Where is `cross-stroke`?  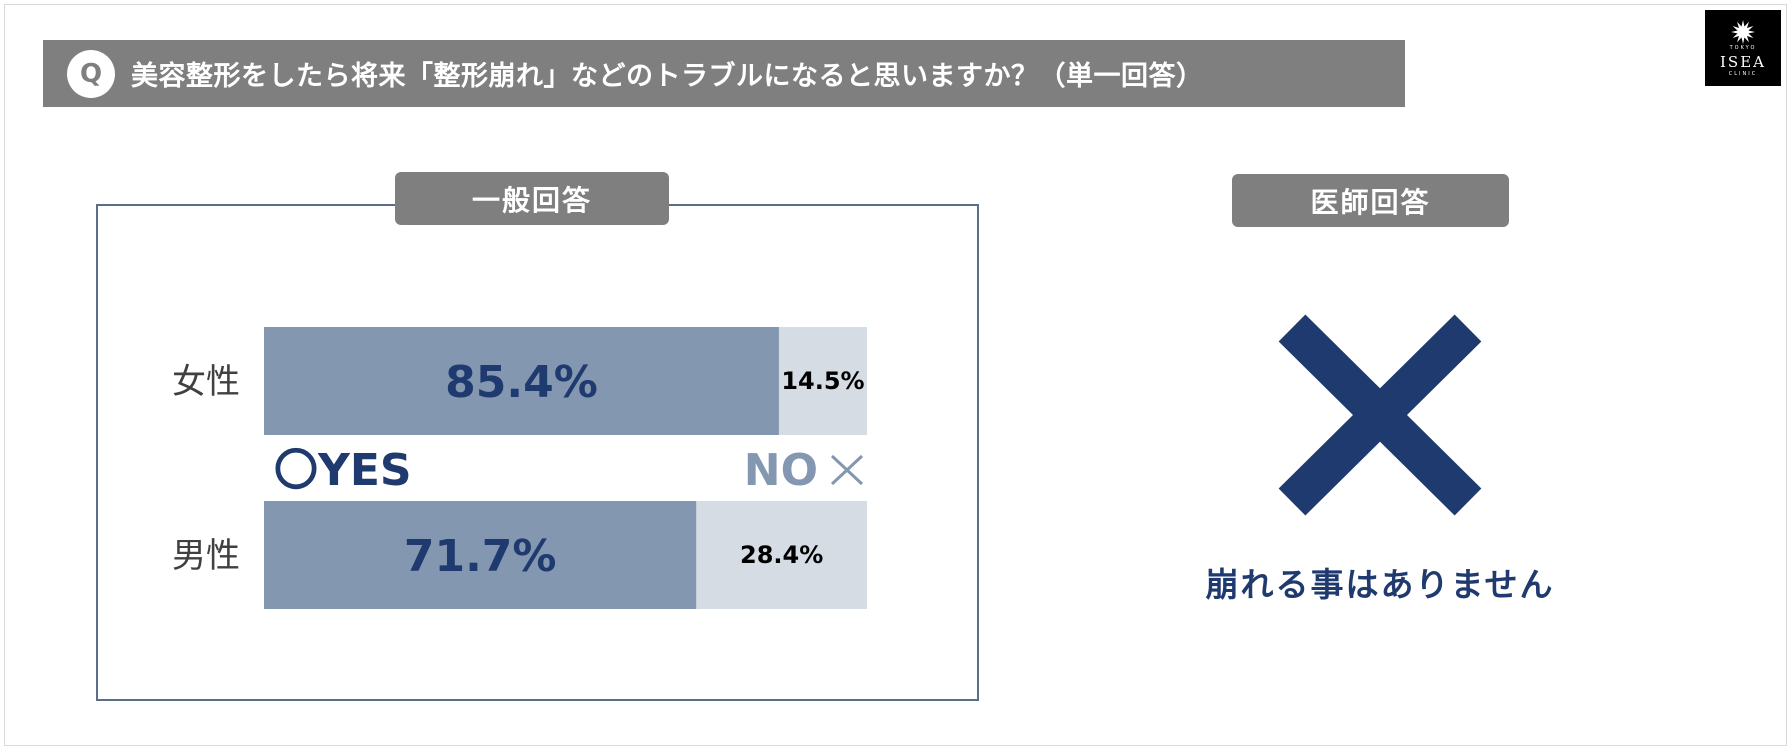
cross-stroke is located at coordinates (847, 470).